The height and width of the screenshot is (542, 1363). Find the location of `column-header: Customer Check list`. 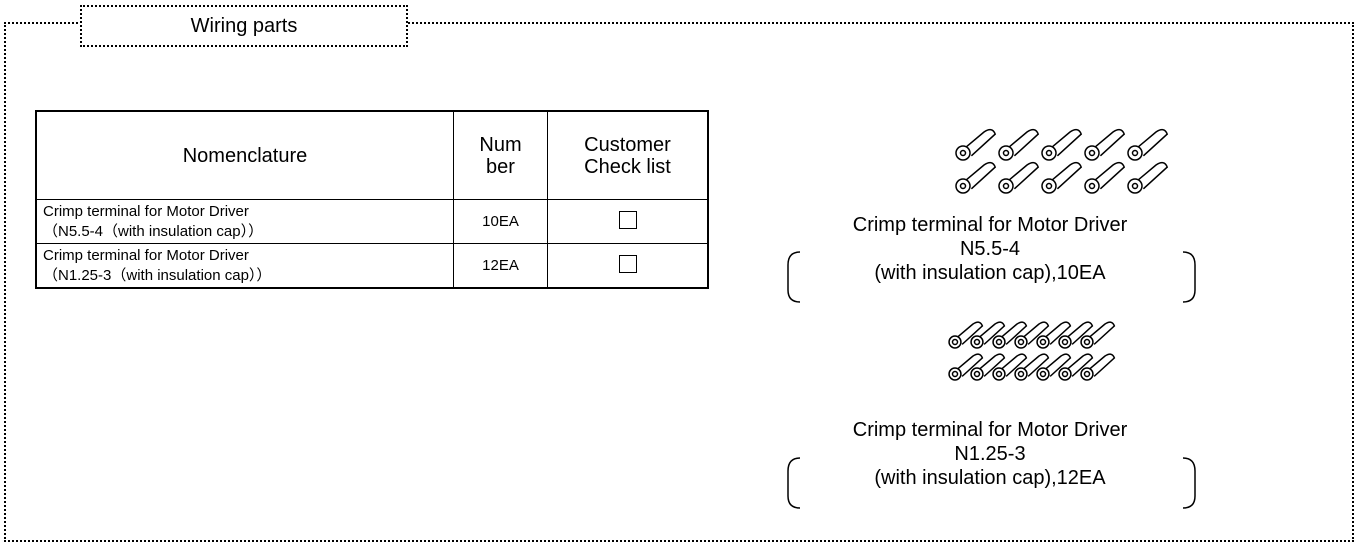

column-header: Customer Check list is located at coordinates (628, 155).